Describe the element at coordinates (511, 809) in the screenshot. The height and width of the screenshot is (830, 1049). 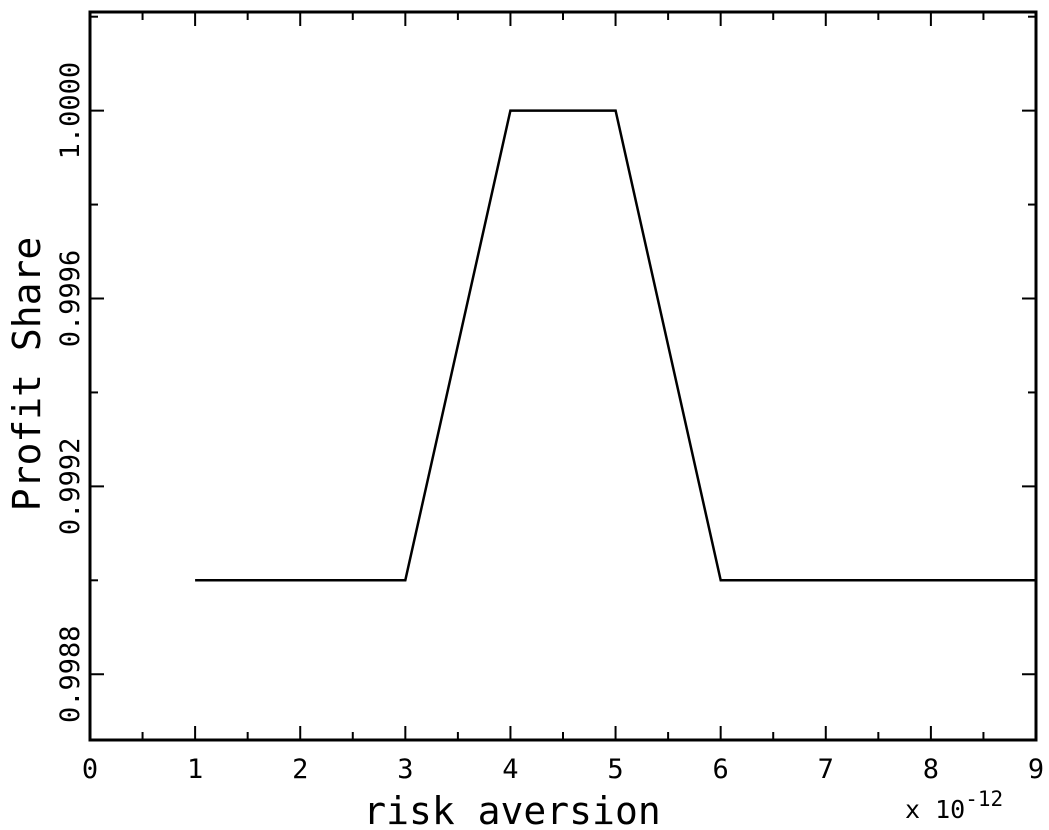
I see `x-axis-title: risk aversion` at that location.